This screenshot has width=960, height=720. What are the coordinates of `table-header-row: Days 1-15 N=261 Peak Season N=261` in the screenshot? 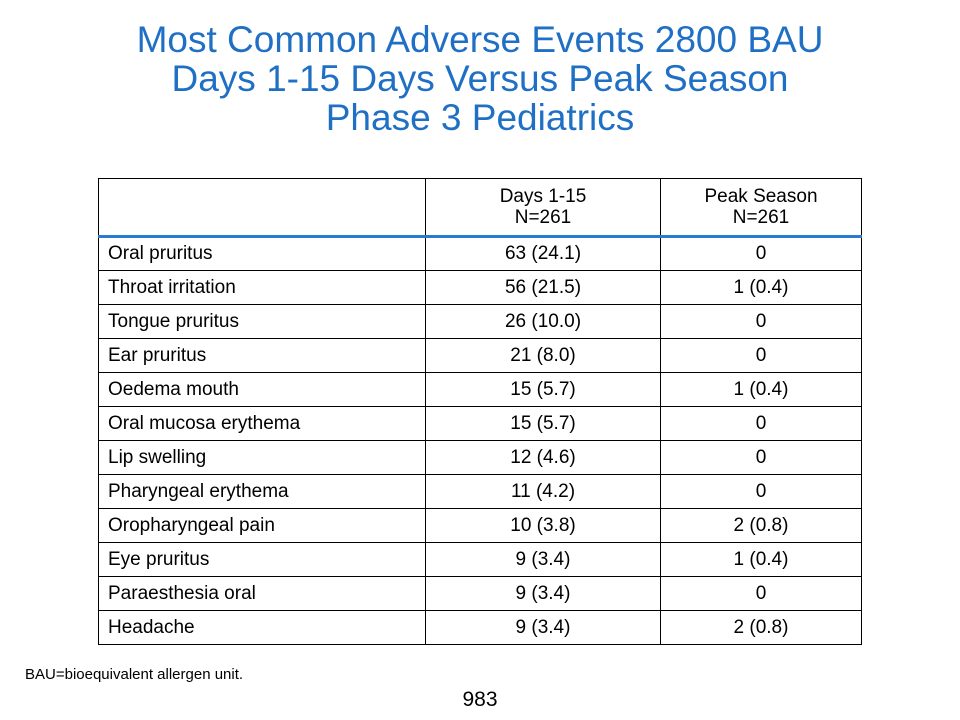 It's located at (480, 208).